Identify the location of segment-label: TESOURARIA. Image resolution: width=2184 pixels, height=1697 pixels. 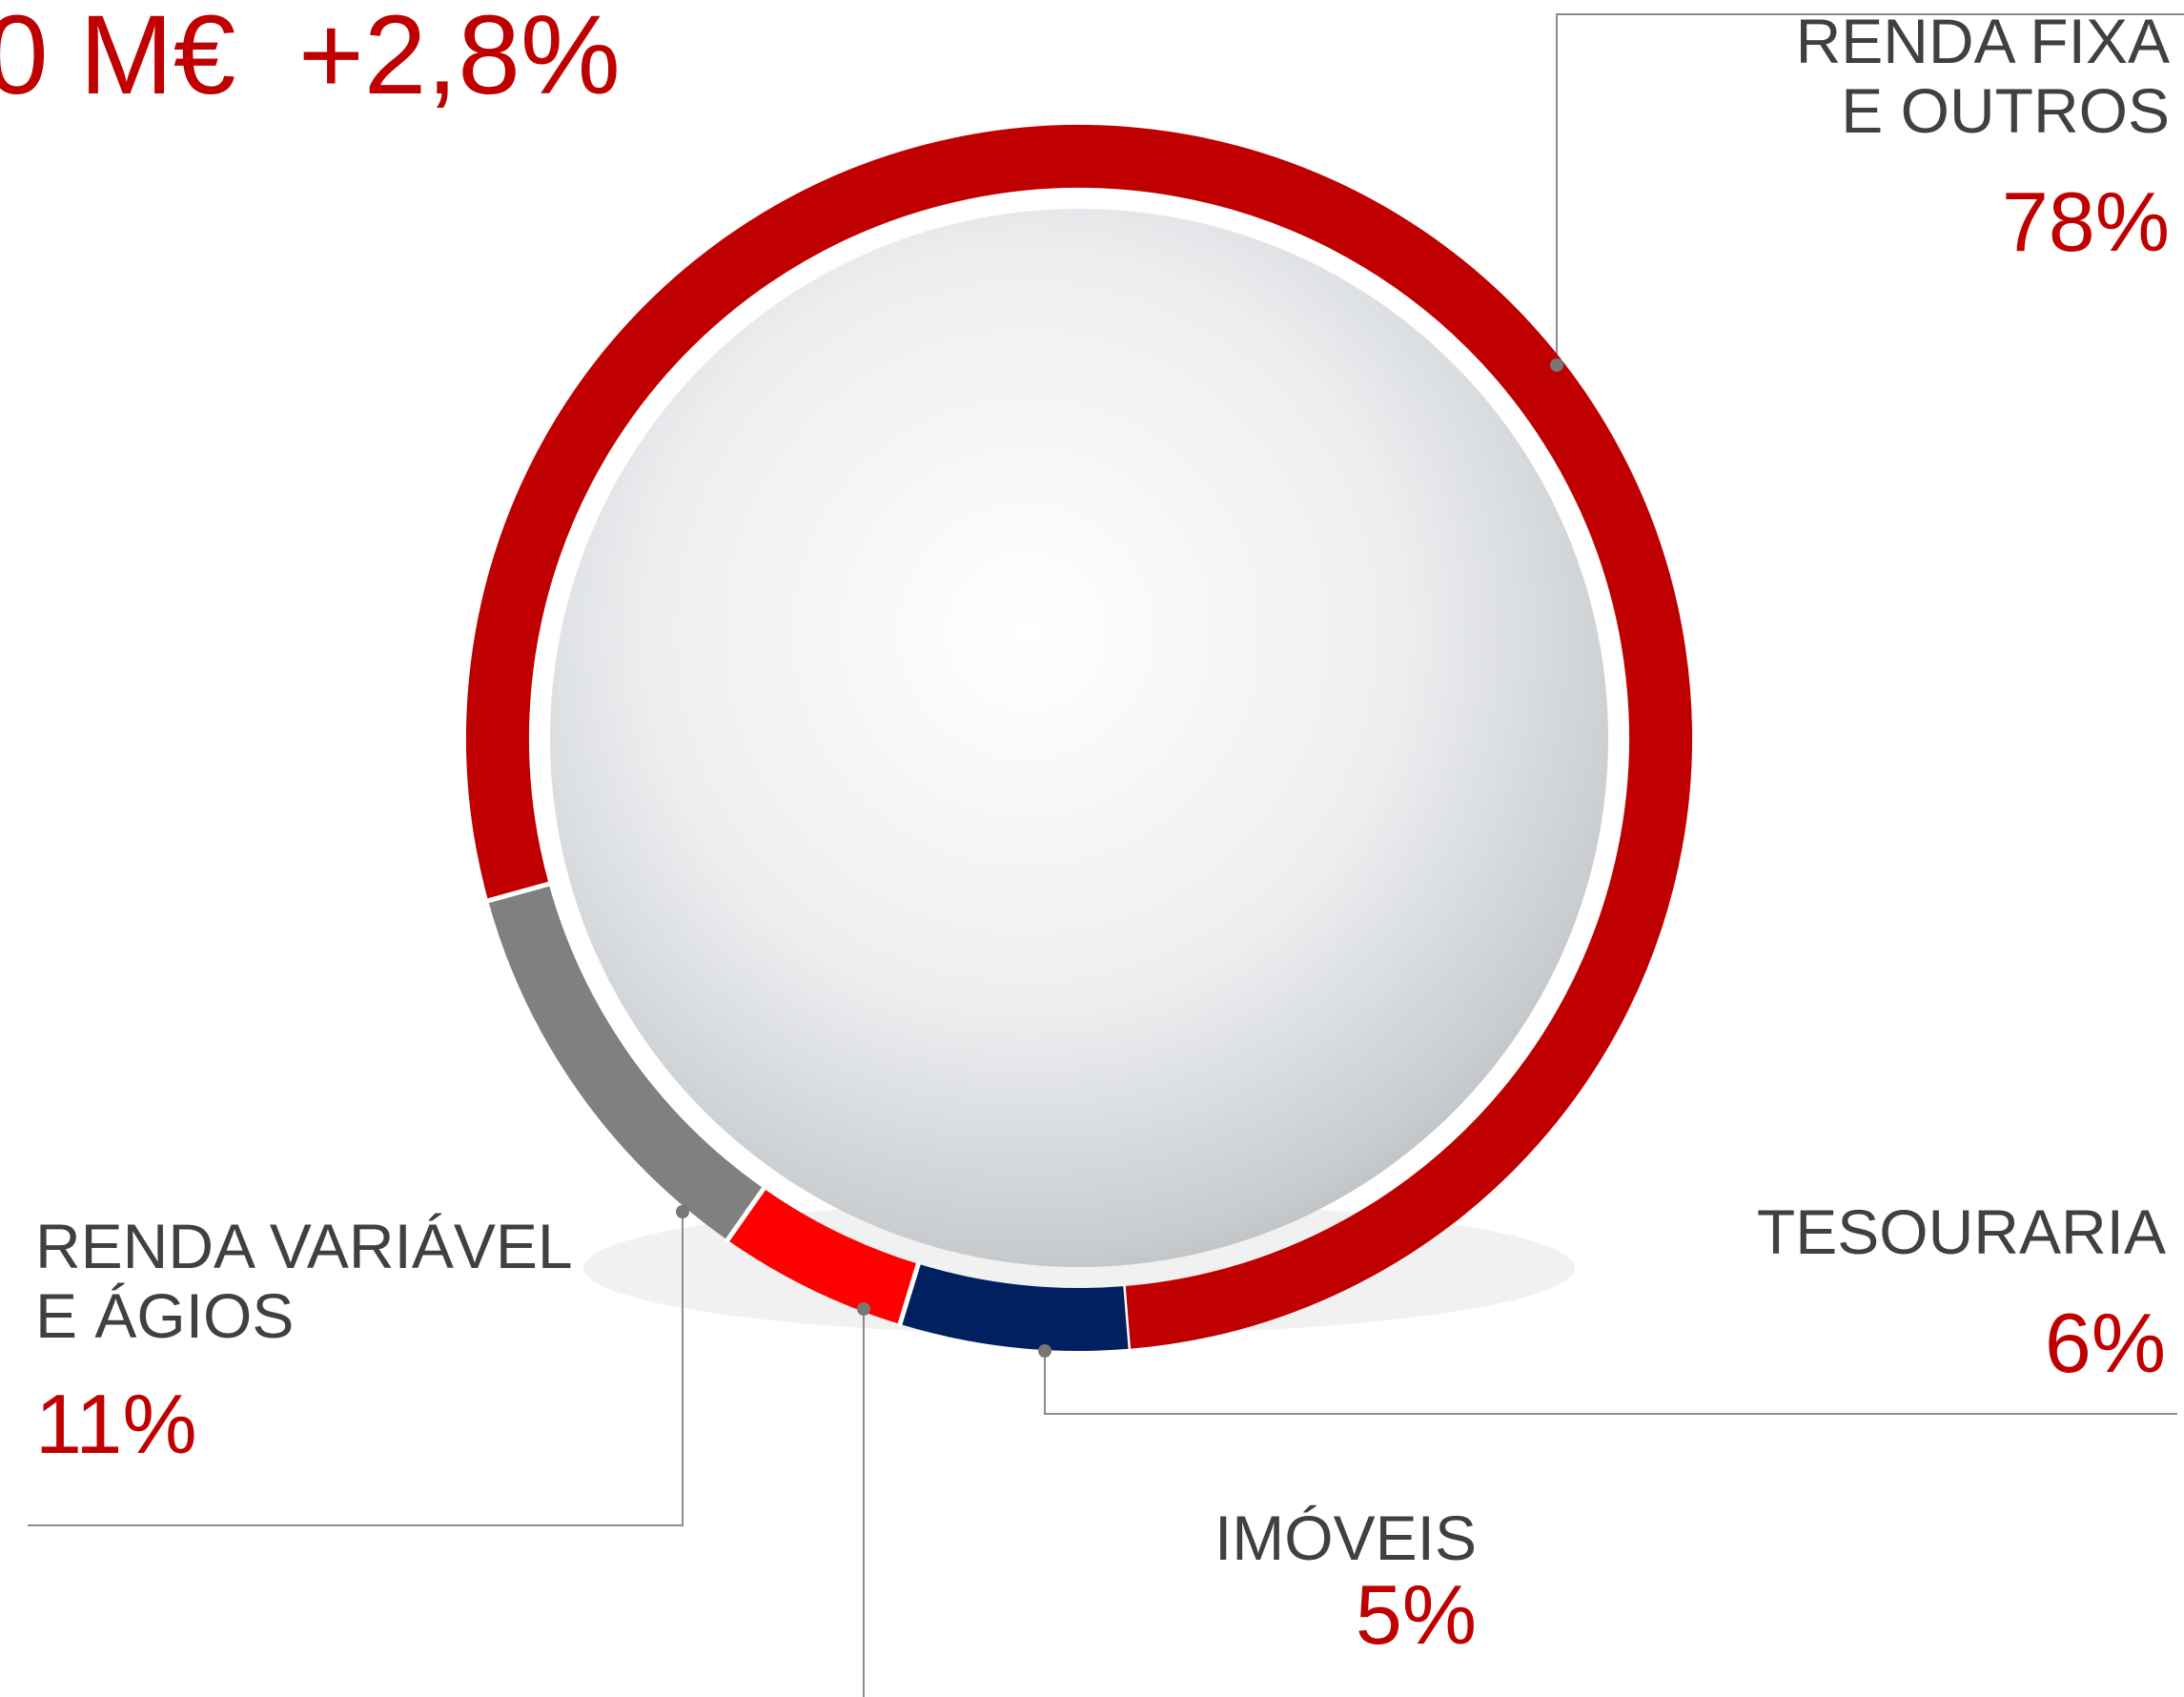
(1961, 1231).